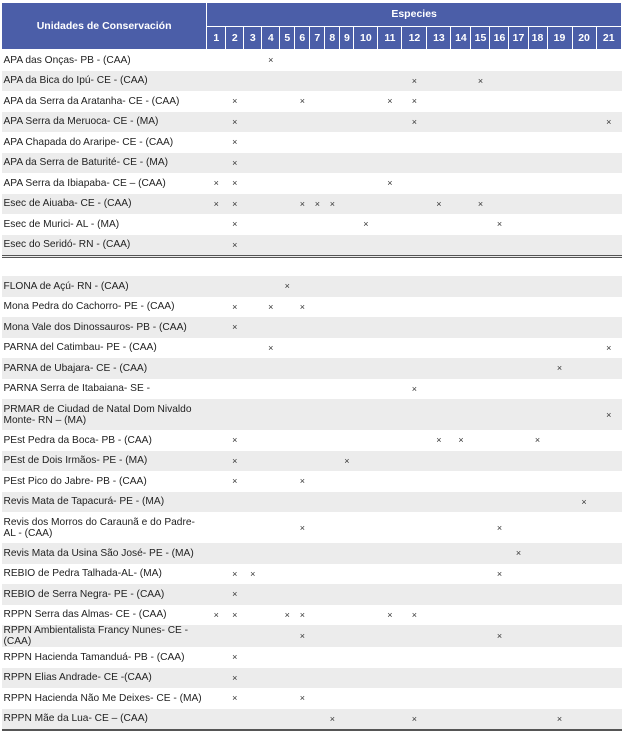  I want to click on unit-name: REBIO de Pedra Talhada-AL- (MA), so click(82, 574).